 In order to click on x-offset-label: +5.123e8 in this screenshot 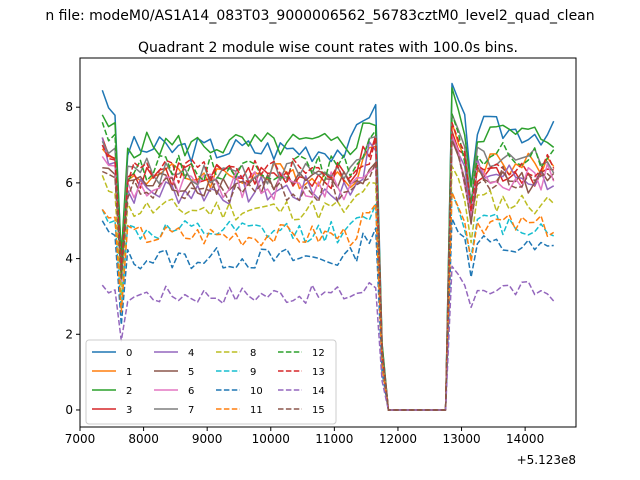, I will do `click(546, 460)`.